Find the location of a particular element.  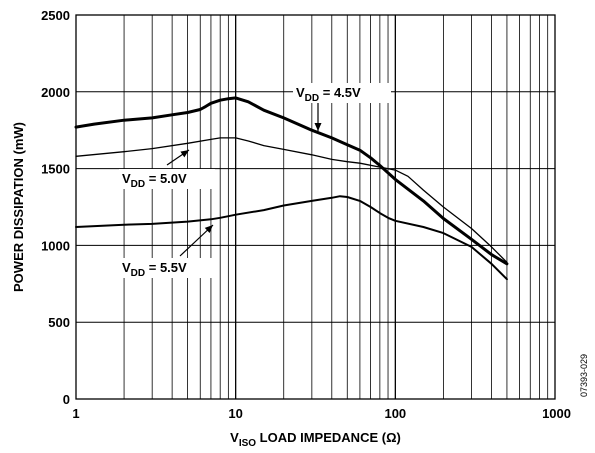

x-tick-label: 1000 is located at coordinates (556, 413).